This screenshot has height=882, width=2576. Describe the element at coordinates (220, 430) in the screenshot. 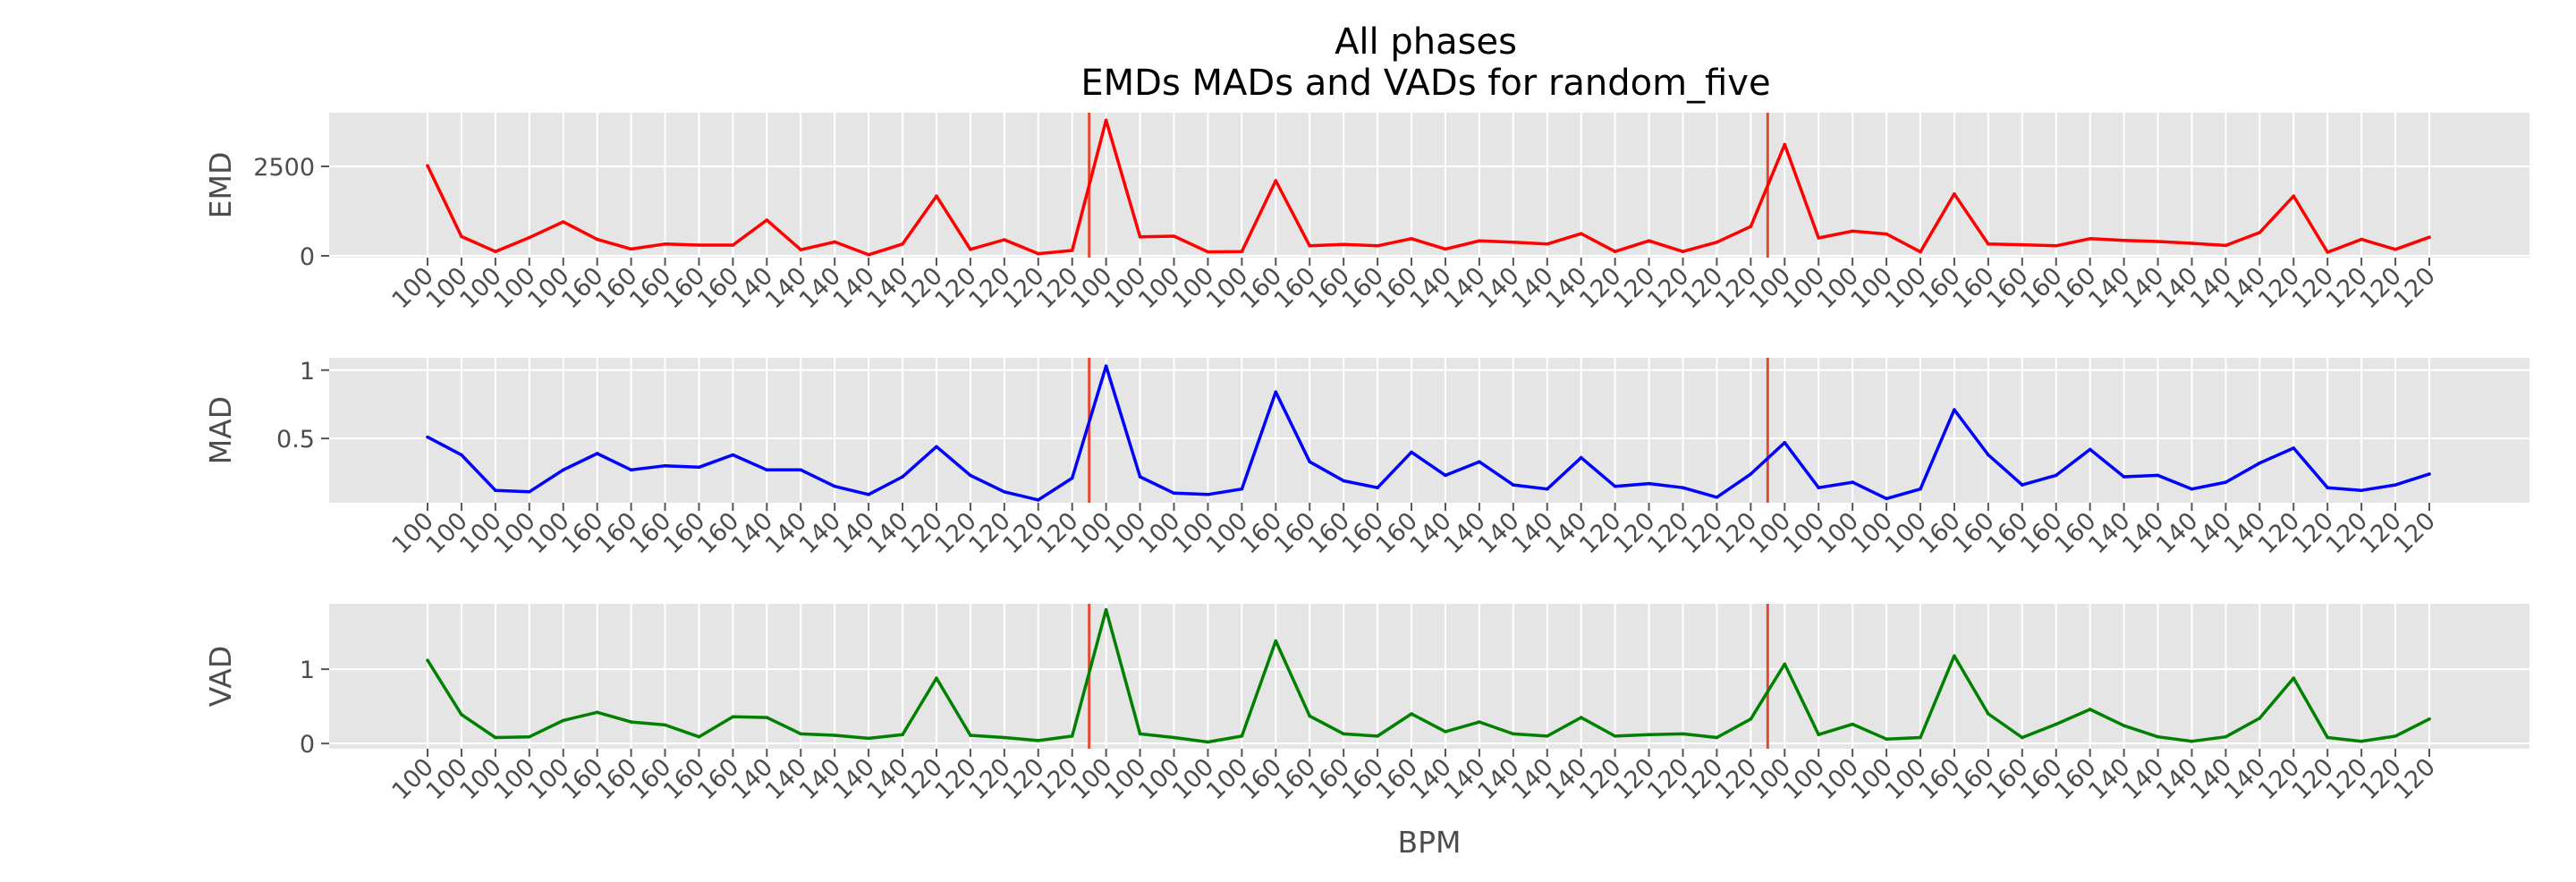

I see `y-axis-label: MAD` at that location.